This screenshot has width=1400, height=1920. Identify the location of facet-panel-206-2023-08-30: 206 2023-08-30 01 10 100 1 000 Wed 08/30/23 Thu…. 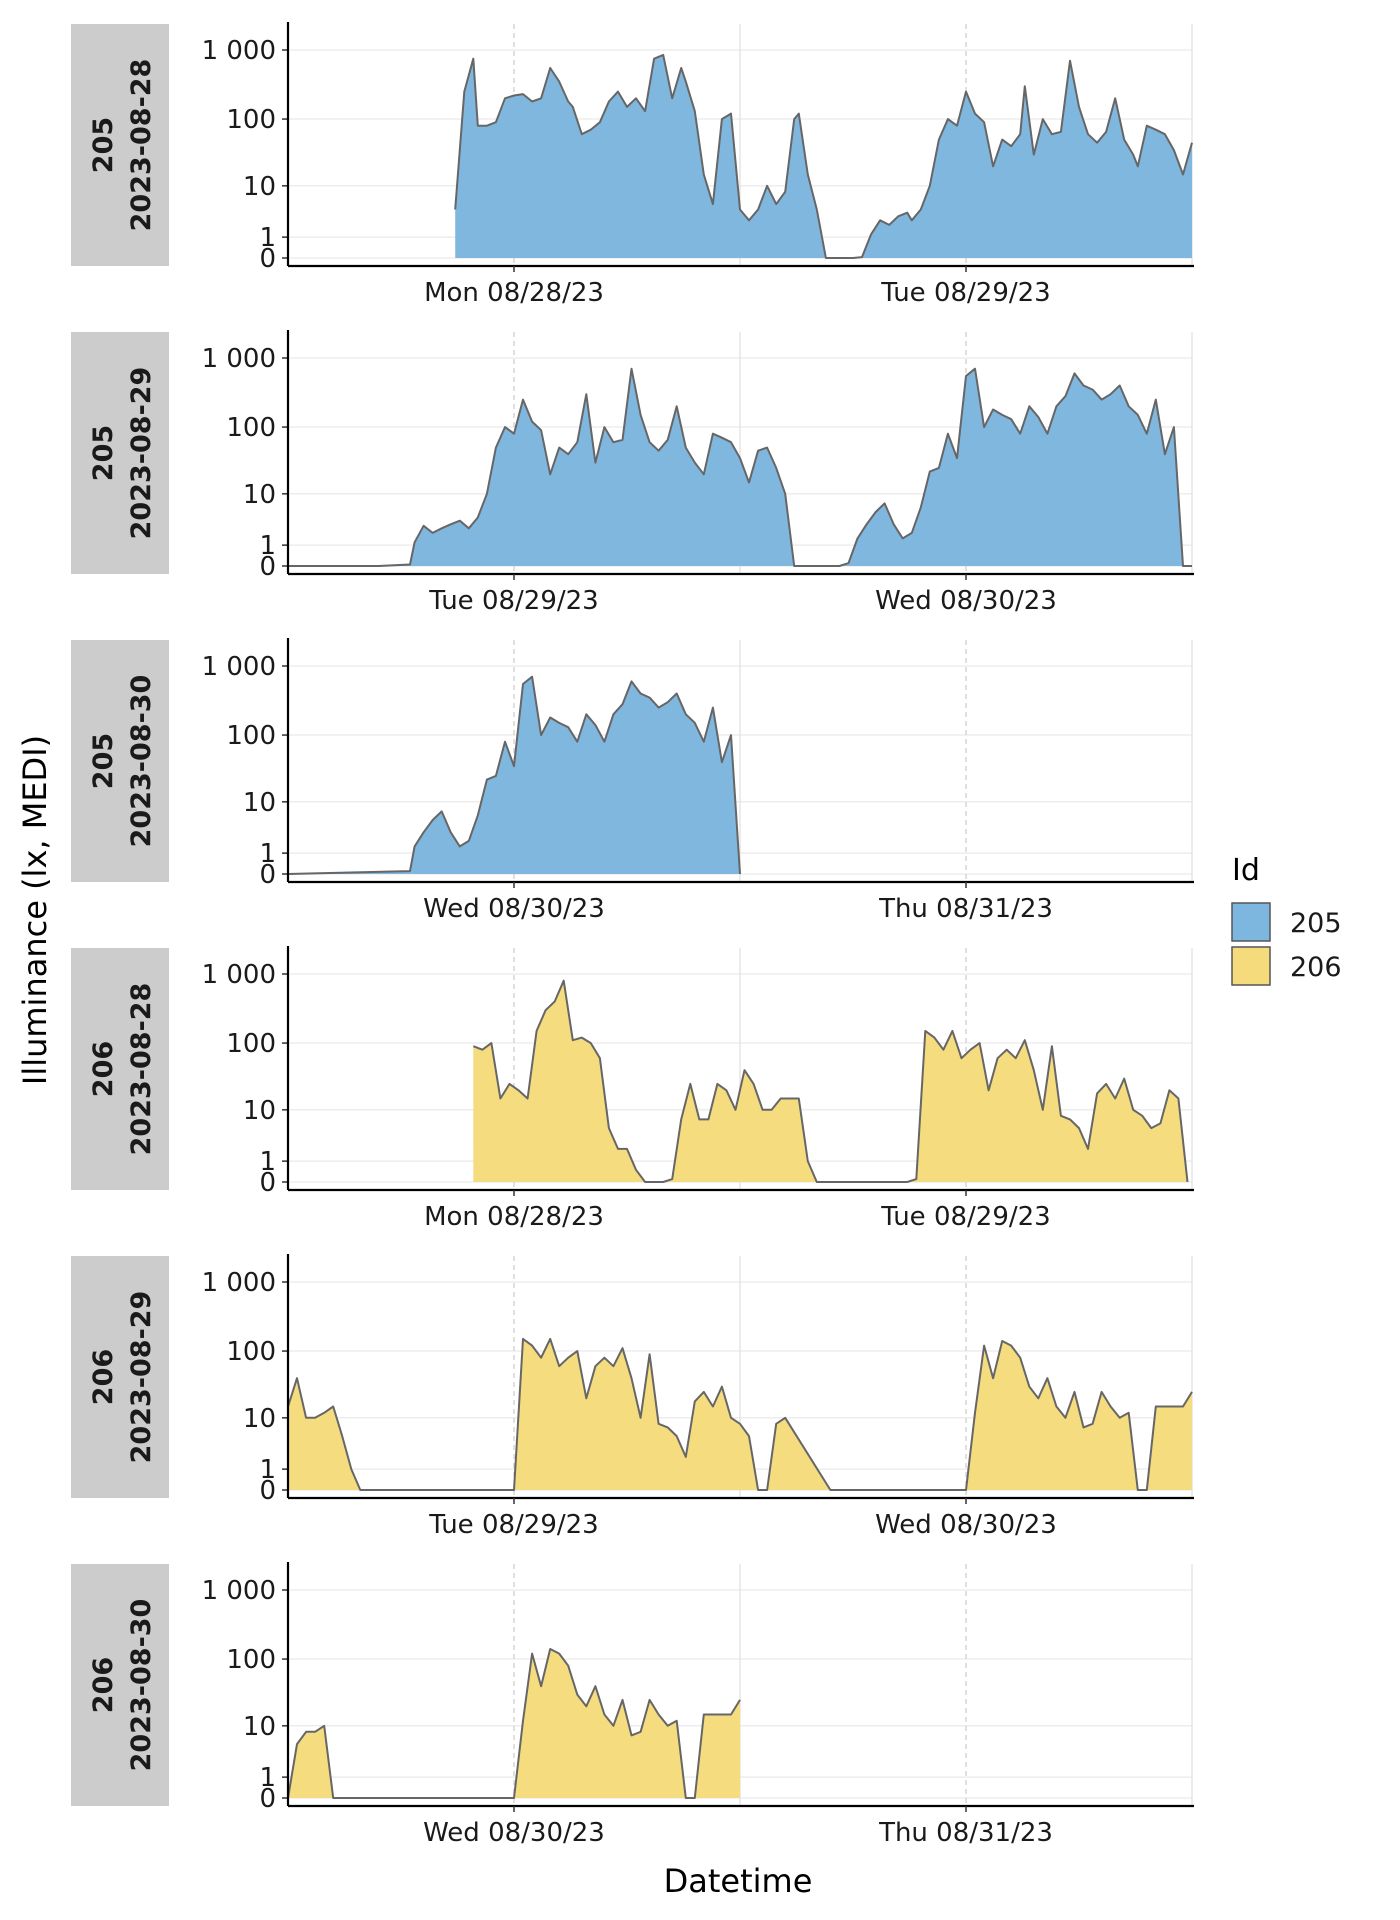
(632, 1705).